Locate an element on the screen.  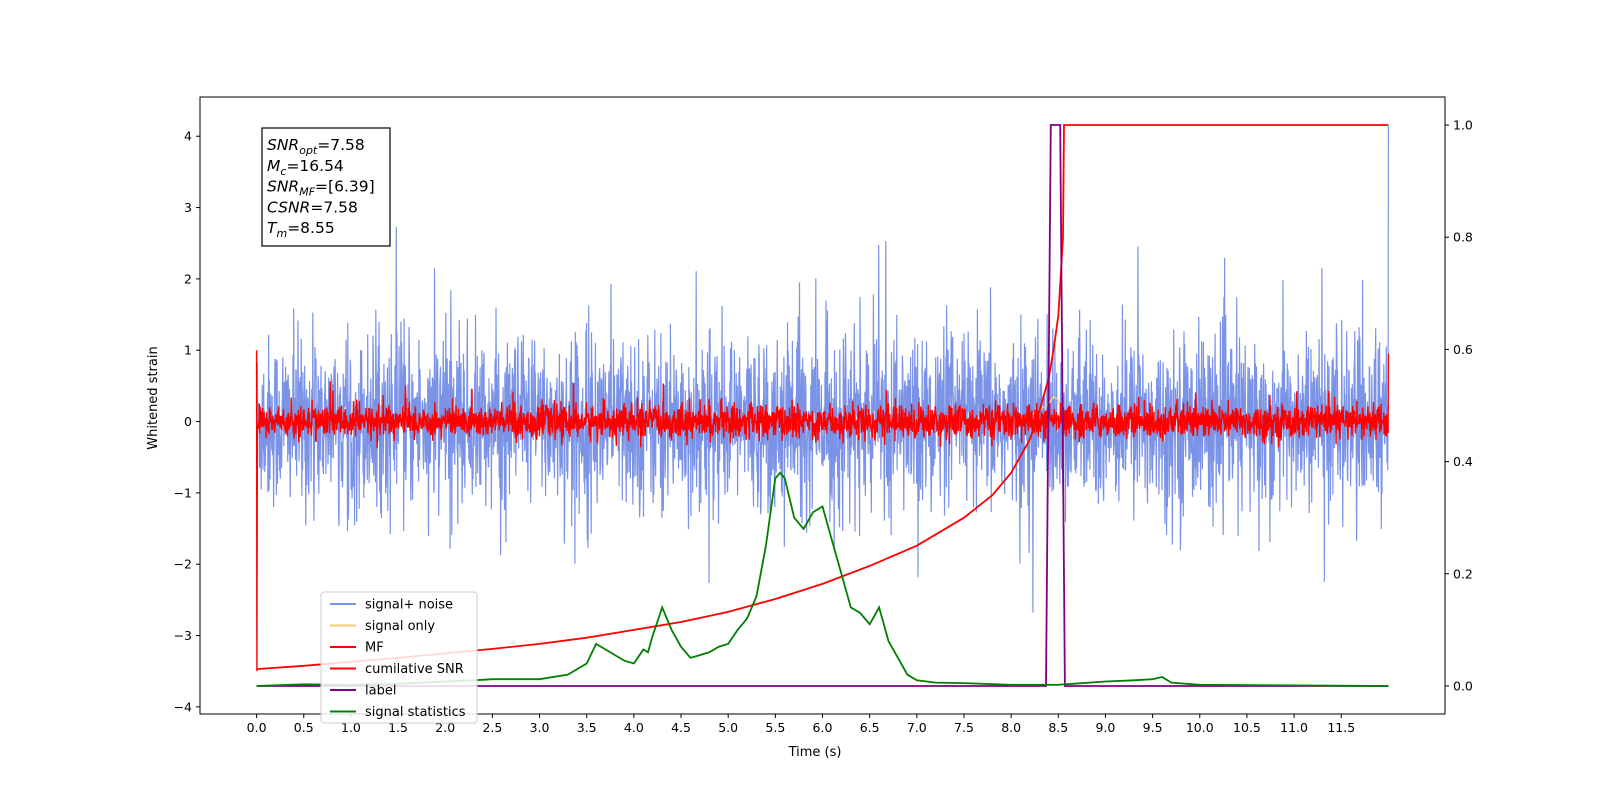
annotation-frame is located at coordinates (326, 187).